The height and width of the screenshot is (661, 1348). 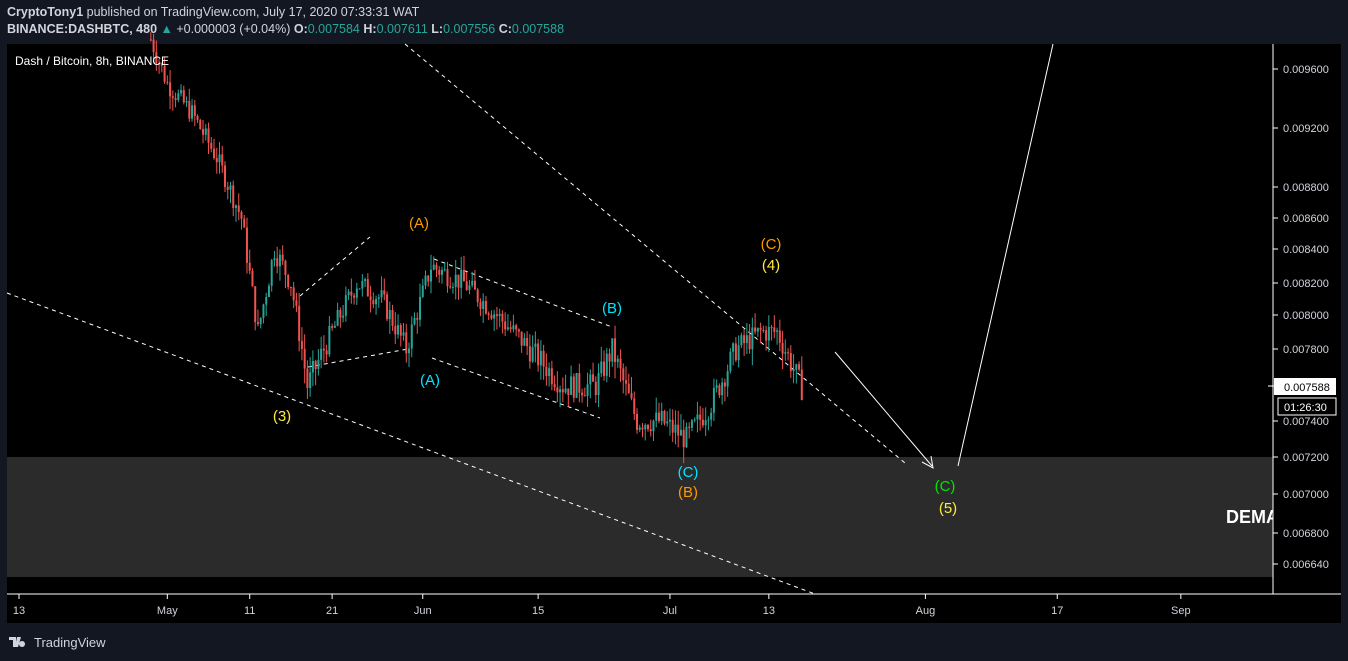 I want to click on projection-up-line, so click(x=1005, y=255).